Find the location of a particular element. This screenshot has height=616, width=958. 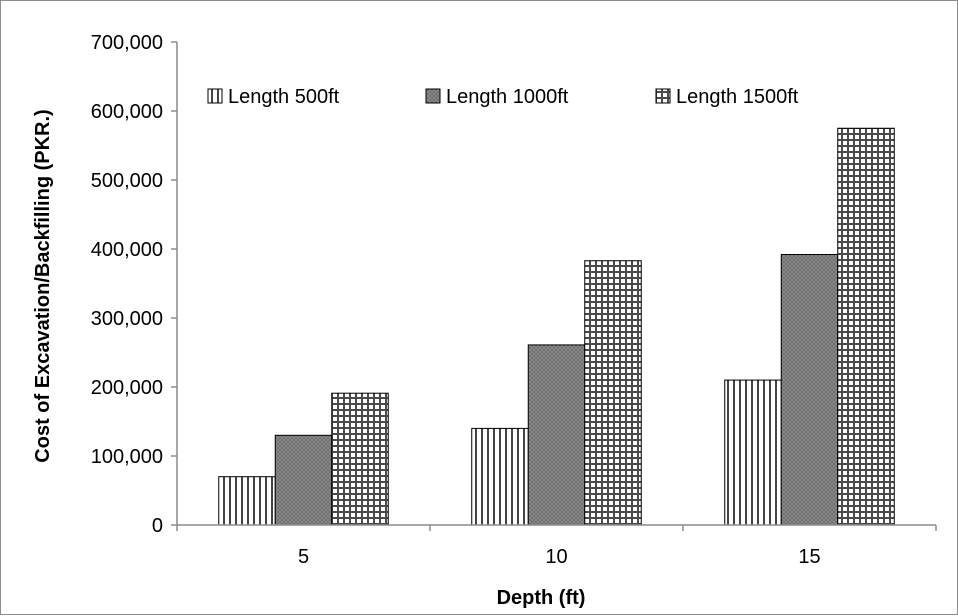

y-tick-label: 500,000 is located at coordinates (127, 181).